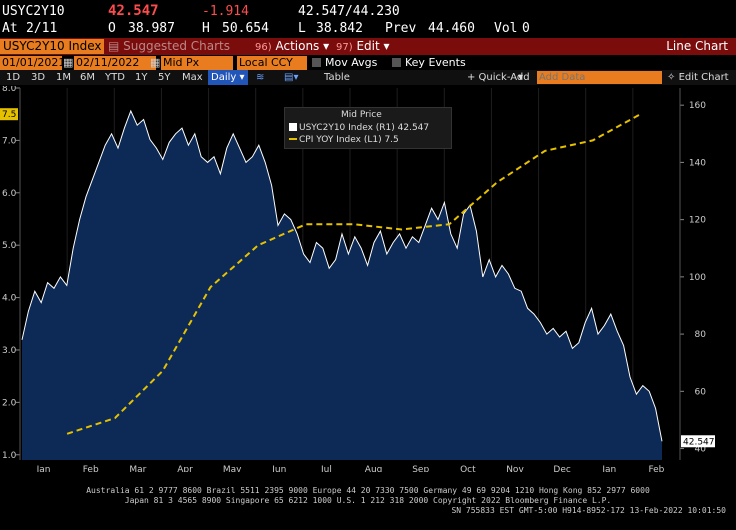 The height and width of the screenshot is (530, 736). I want to click on suggested-charts-button: ▤ Suggested Charts, so click(169, 46).